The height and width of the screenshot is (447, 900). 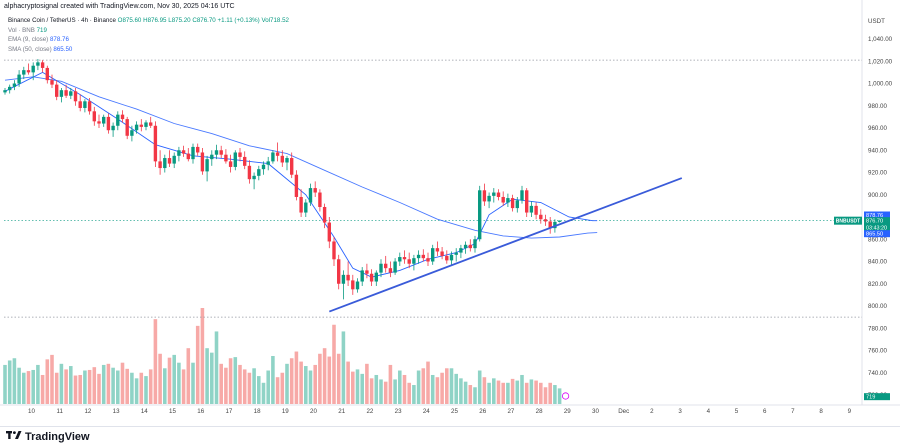 What do you see at coordinates (48, 436) in the screenshot?
I see `tradingview-logo: TradingView` at bounding box center [48, 436].